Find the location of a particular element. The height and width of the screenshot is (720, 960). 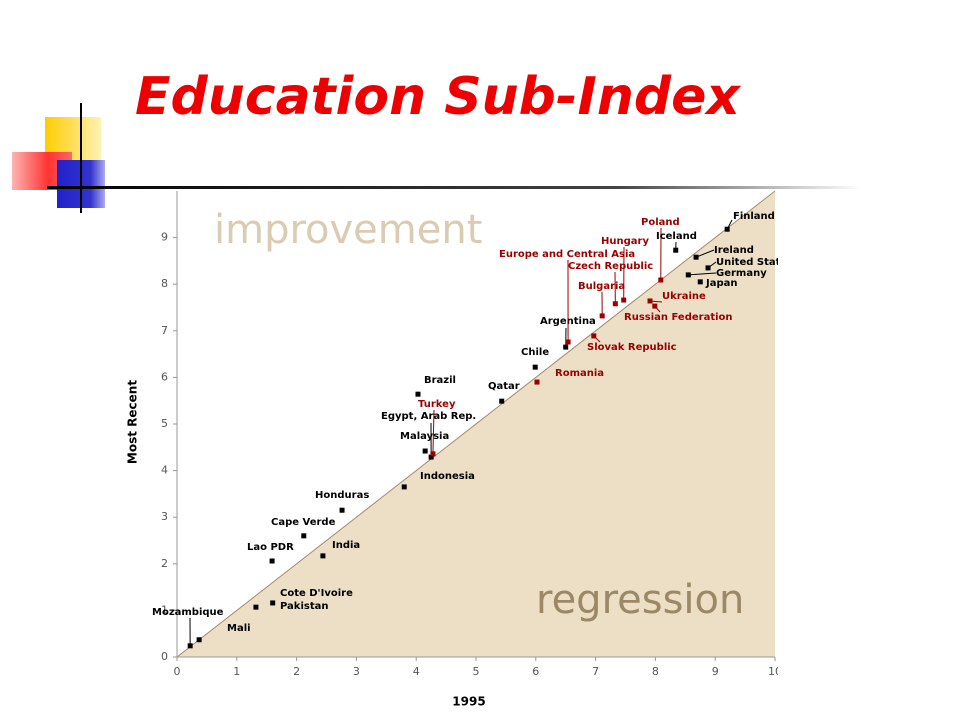

decoration is located at coordinates (437, 158).